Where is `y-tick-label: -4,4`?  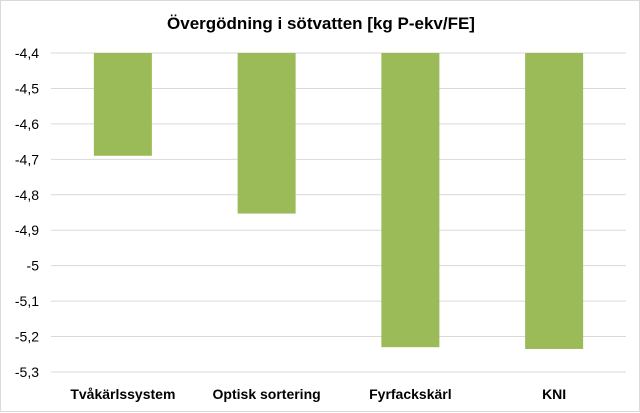 y-tick-label: -4,4 is located at coordinates (27, 53).